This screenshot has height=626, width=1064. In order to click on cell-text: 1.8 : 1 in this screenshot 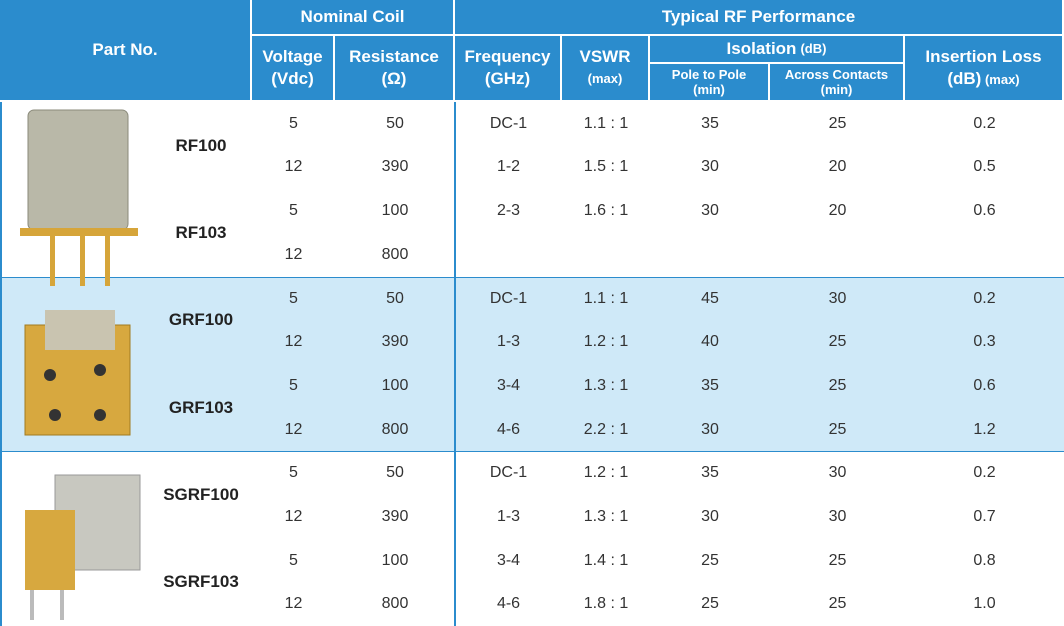, I will do `click(606, 604)`.